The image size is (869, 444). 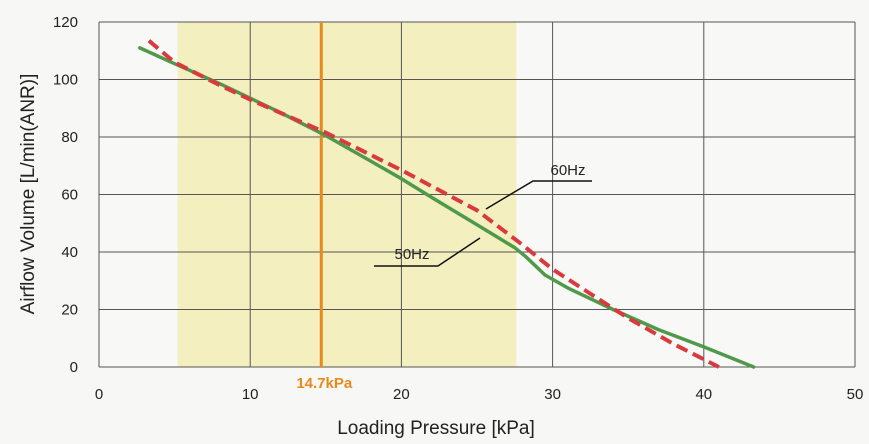 I want to click on y-tick-label: 100, so click(x=65, y=80).